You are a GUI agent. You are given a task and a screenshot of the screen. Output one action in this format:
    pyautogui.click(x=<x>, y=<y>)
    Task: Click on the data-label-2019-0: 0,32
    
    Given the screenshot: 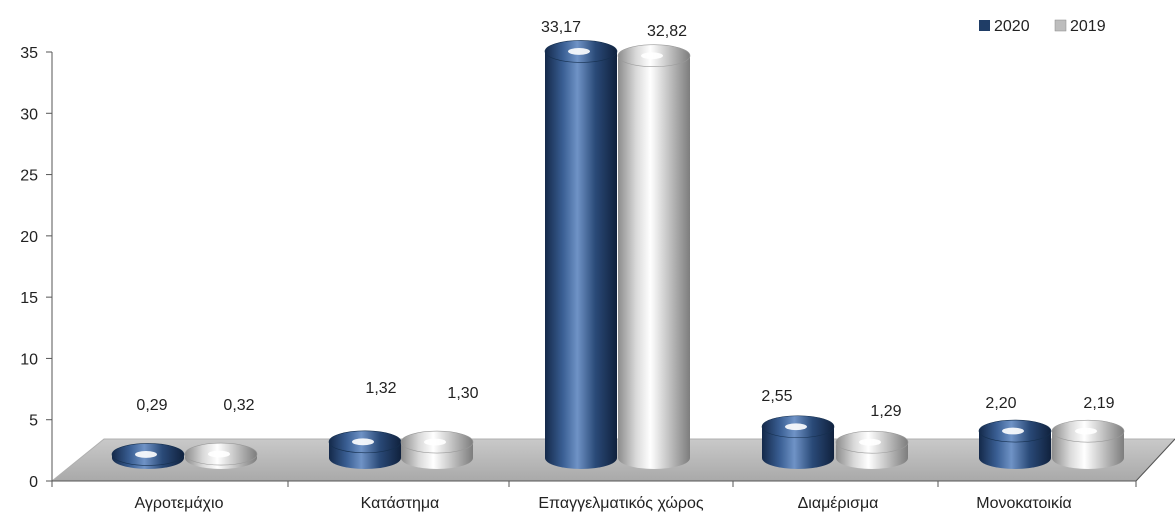 What is the action you would take?
    pyautogui.click(x=238, y=405)
    